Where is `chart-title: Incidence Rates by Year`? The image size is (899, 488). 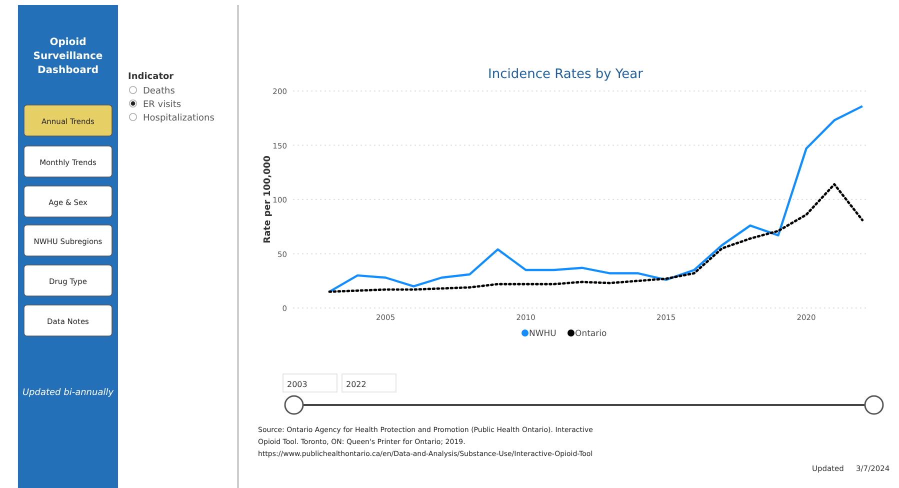 chart-title: Incidence Rates by Year is located at coordinates (566, 74).